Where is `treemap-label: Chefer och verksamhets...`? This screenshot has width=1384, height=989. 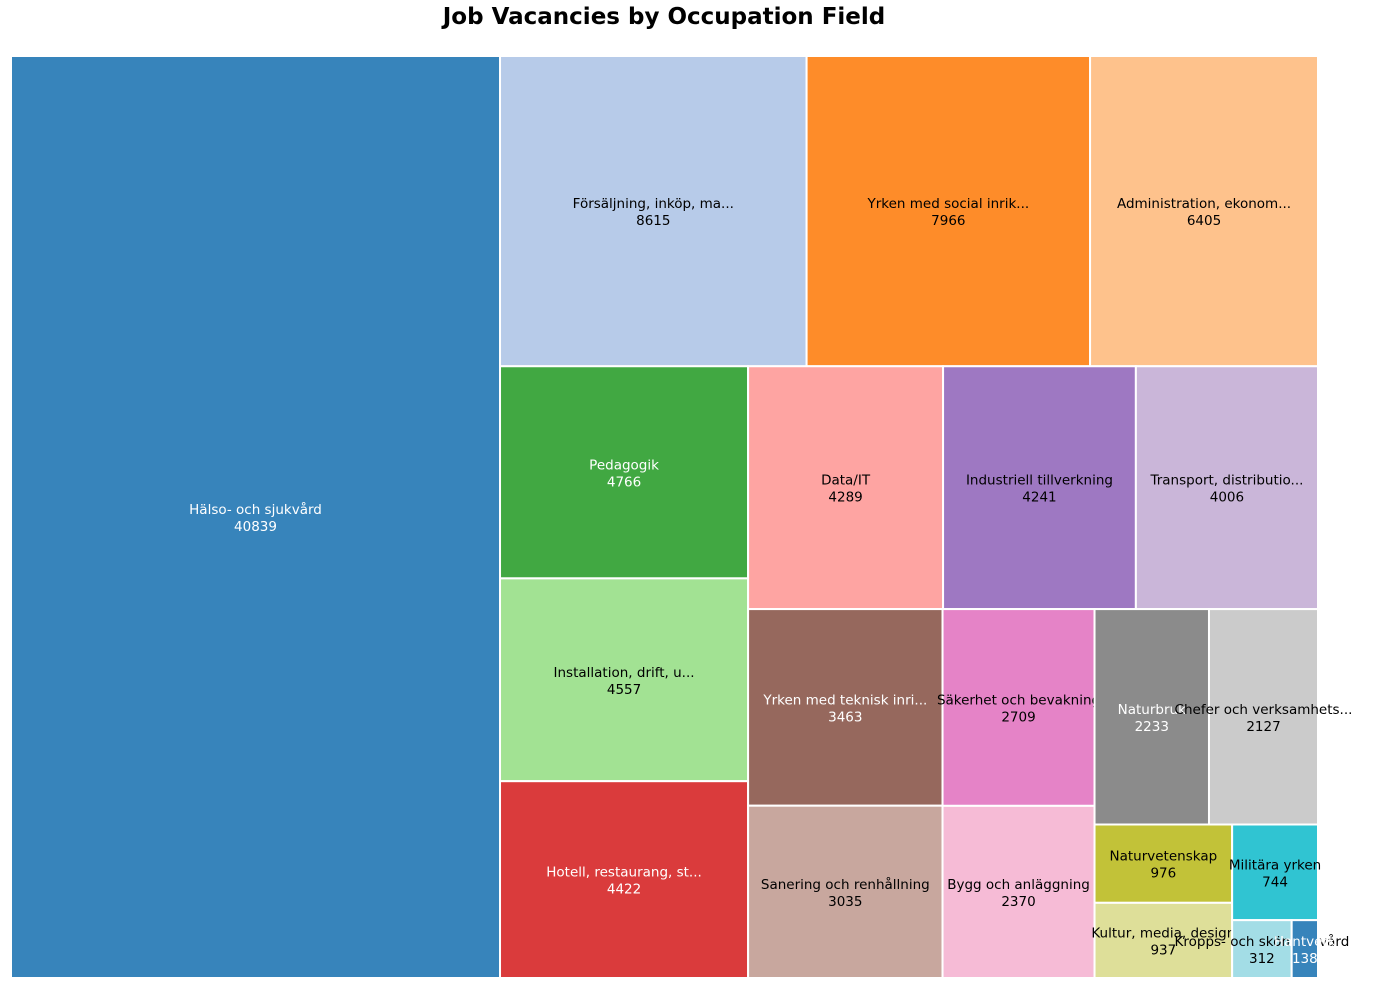
treemap-label: Chefer och verksamhets... is located at coordinates (1264, 710).